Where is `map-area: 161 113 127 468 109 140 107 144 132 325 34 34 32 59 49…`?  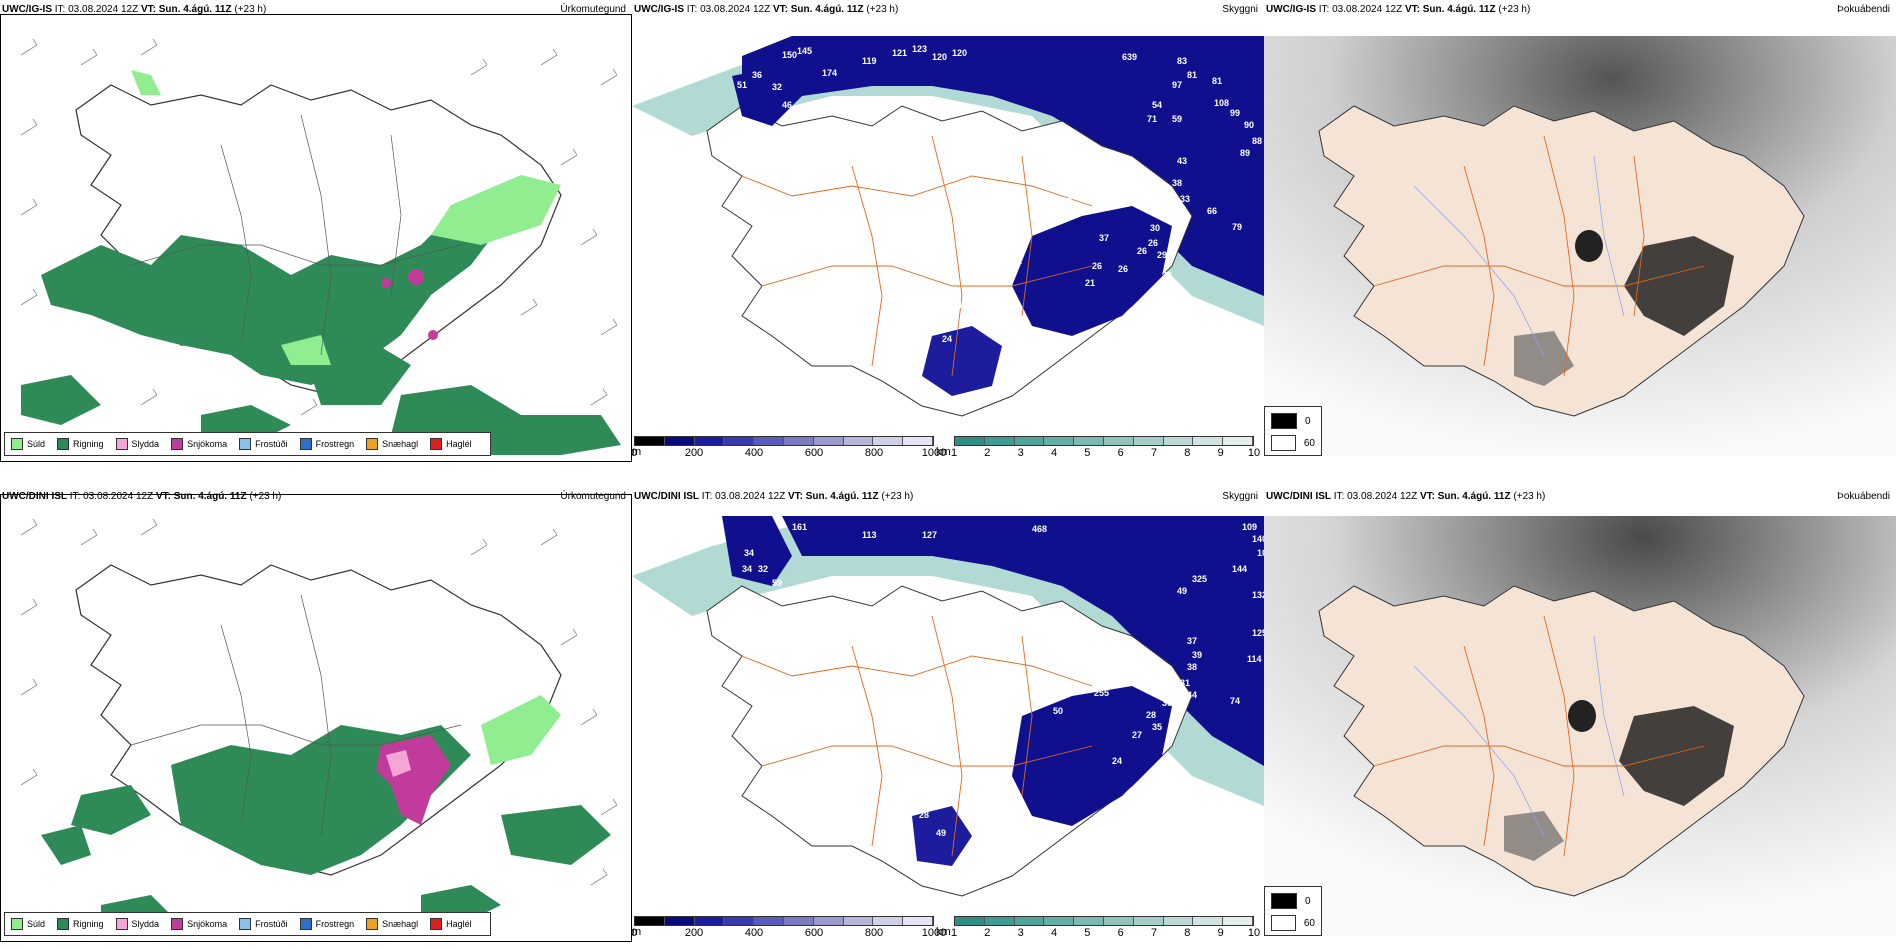 map-area: 161 113 127 468 109 140 107 144 132 325 34 34 32 59 49… is located at coordinates (948, 722).